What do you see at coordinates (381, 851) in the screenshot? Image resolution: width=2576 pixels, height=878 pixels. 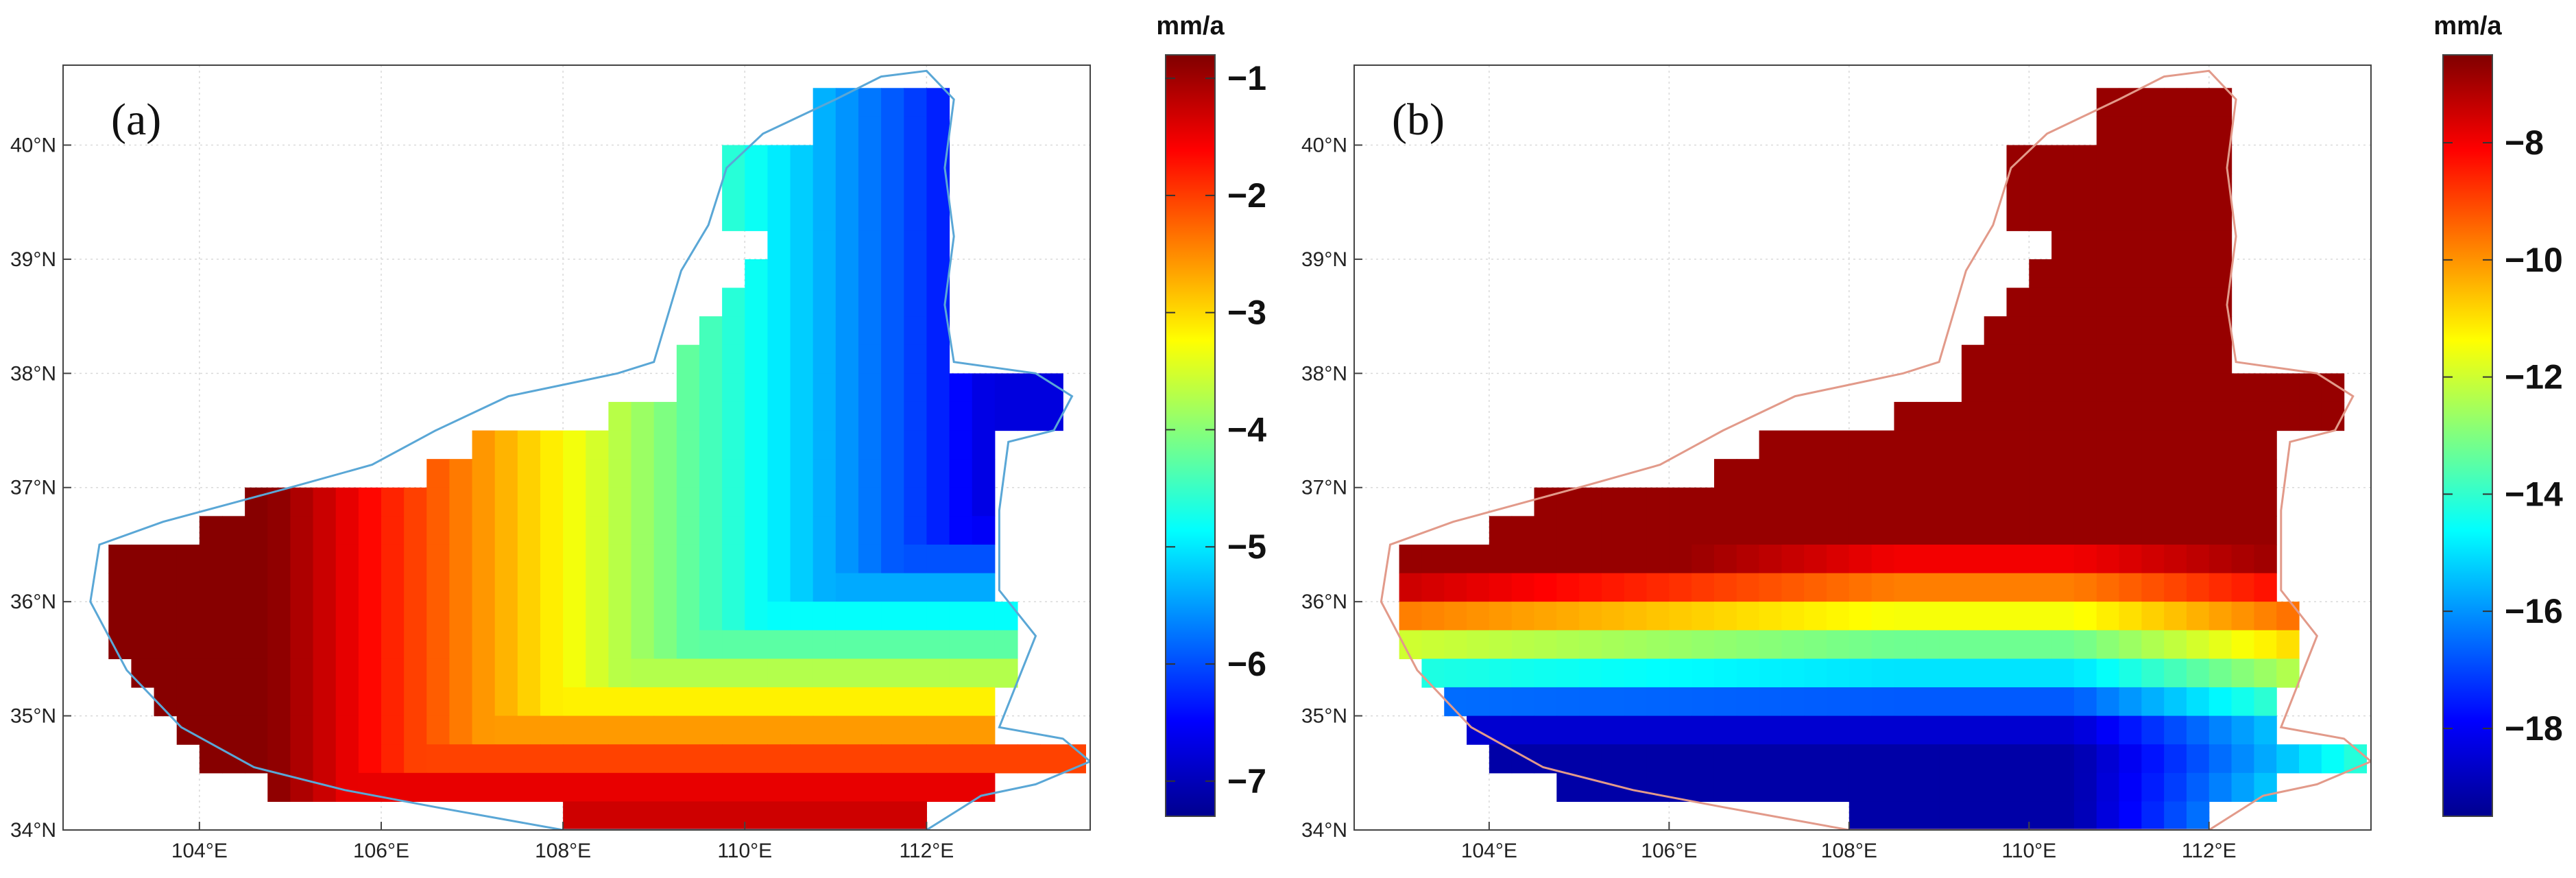 I see `x-tick-label: 106°E` at bounding box center [381, 851].